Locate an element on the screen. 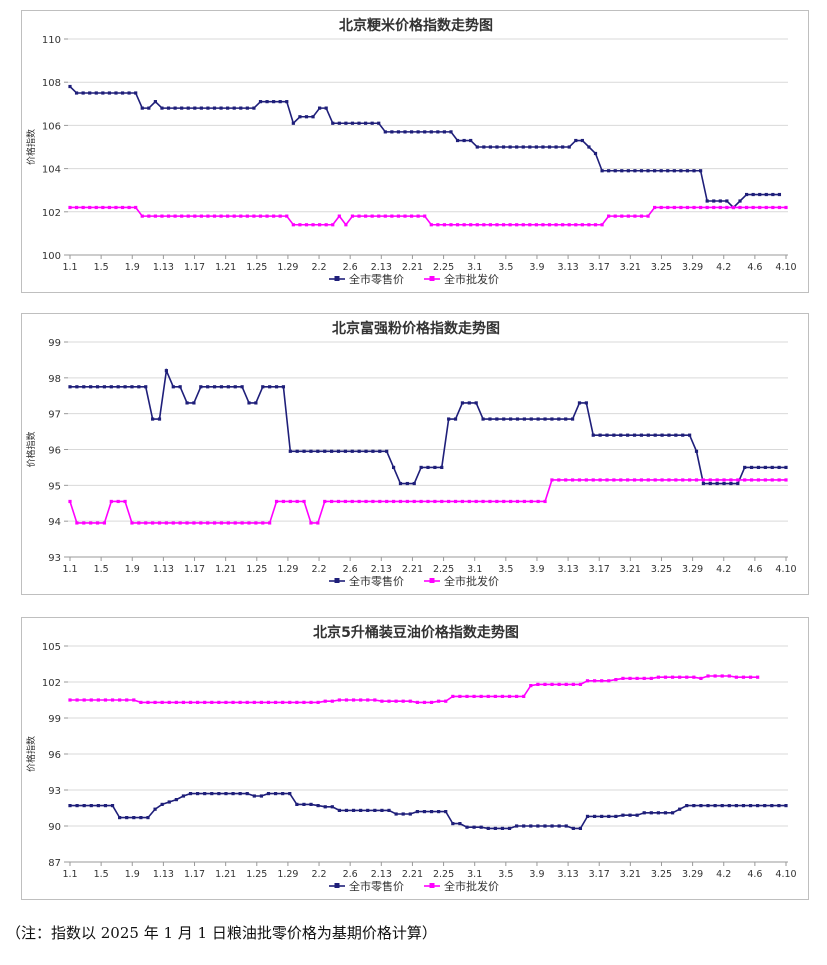 This screenshot has width=827, height=965. rice-y-axis-label: 价格指数 is located at coordinates (31, 147).